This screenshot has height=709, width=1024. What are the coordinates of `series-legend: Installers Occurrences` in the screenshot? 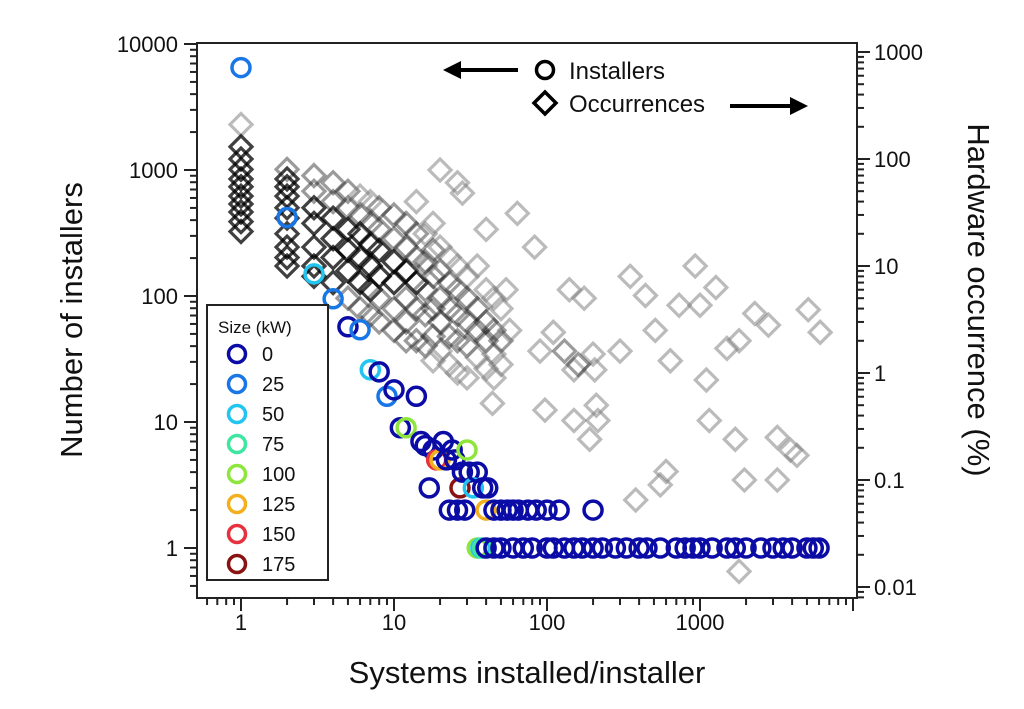 It's located at (625, 88).